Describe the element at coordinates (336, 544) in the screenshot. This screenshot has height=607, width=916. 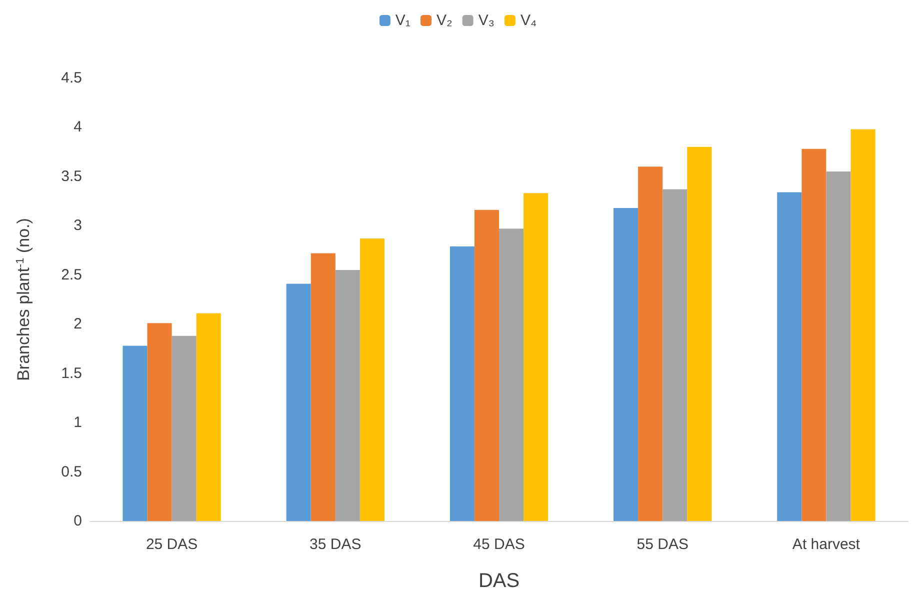
I see `x-tick-label: 35 DAS` at that location.